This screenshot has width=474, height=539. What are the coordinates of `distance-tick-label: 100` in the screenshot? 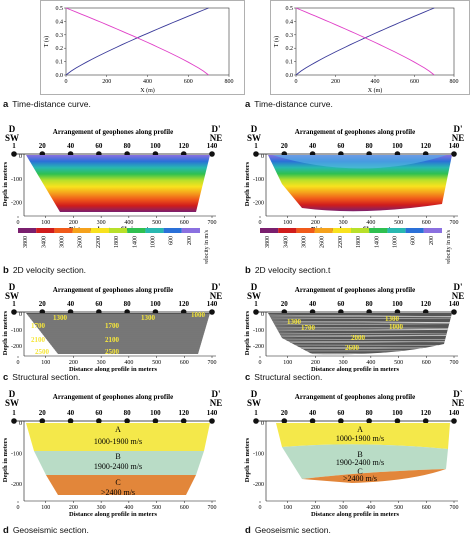 It's located at (287, 223).